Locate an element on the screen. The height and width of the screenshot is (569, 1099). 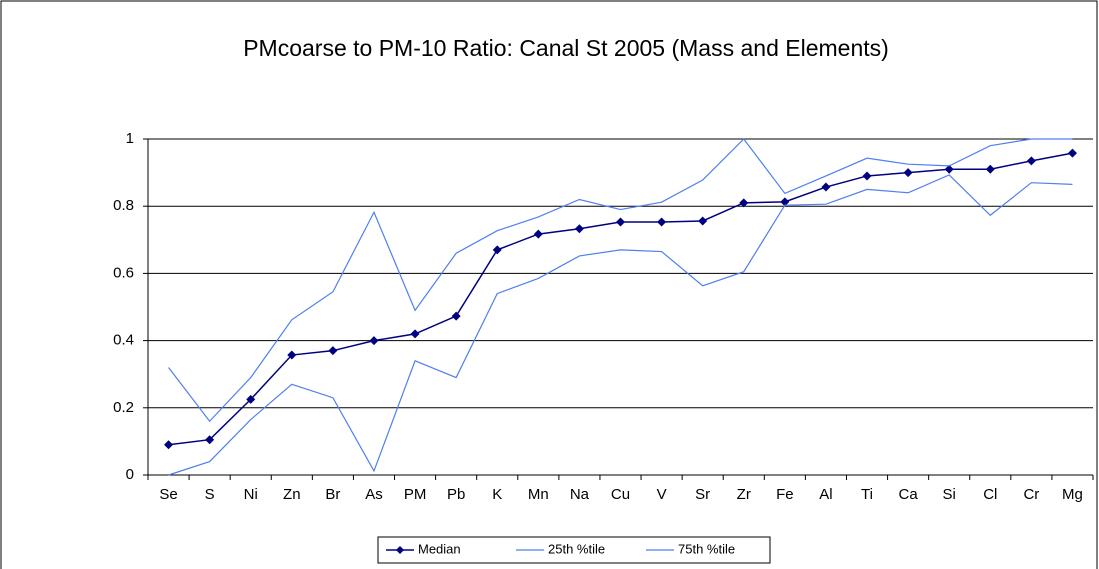
y-tick-label: 0.2 is located at coordinates (123, 407).